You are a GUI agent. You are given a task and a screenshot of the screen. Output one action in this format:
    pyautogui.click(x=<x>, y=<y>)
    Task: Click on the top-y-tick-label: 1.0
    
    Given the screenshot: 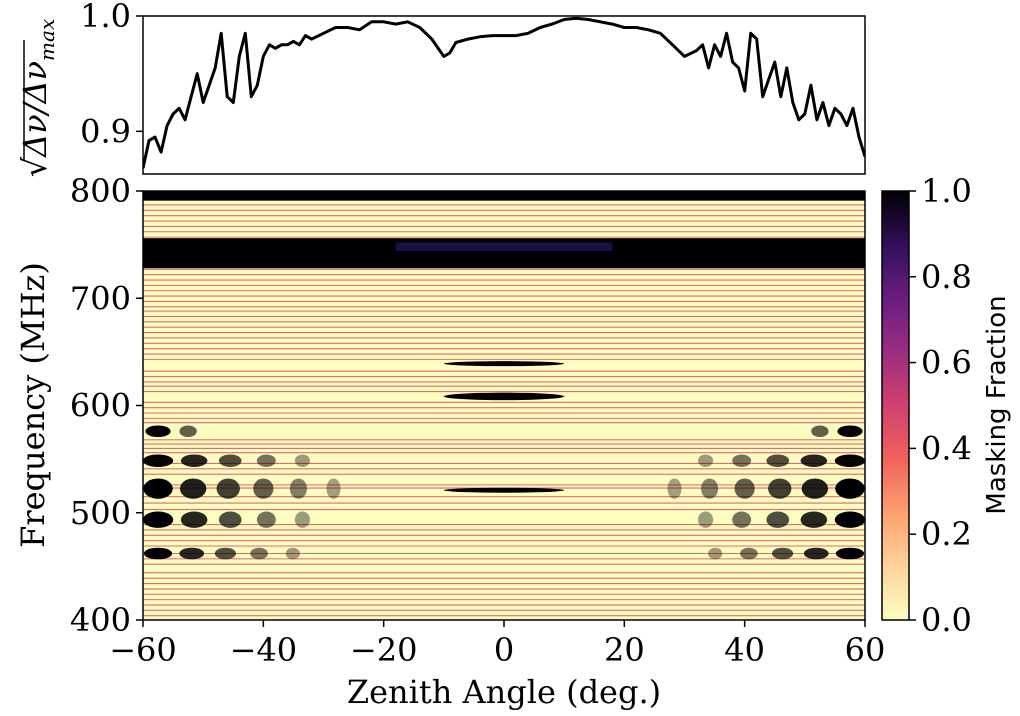 What is the action you would take?
    pyautogui.click(x=105, y=17)
    